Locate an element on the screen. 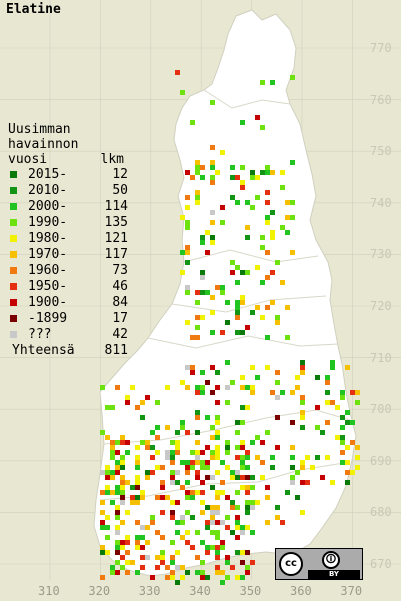 This screenshot has width=401, height=601. legend-heading-3: vuosi lkm is located at coordinates (71, 159).